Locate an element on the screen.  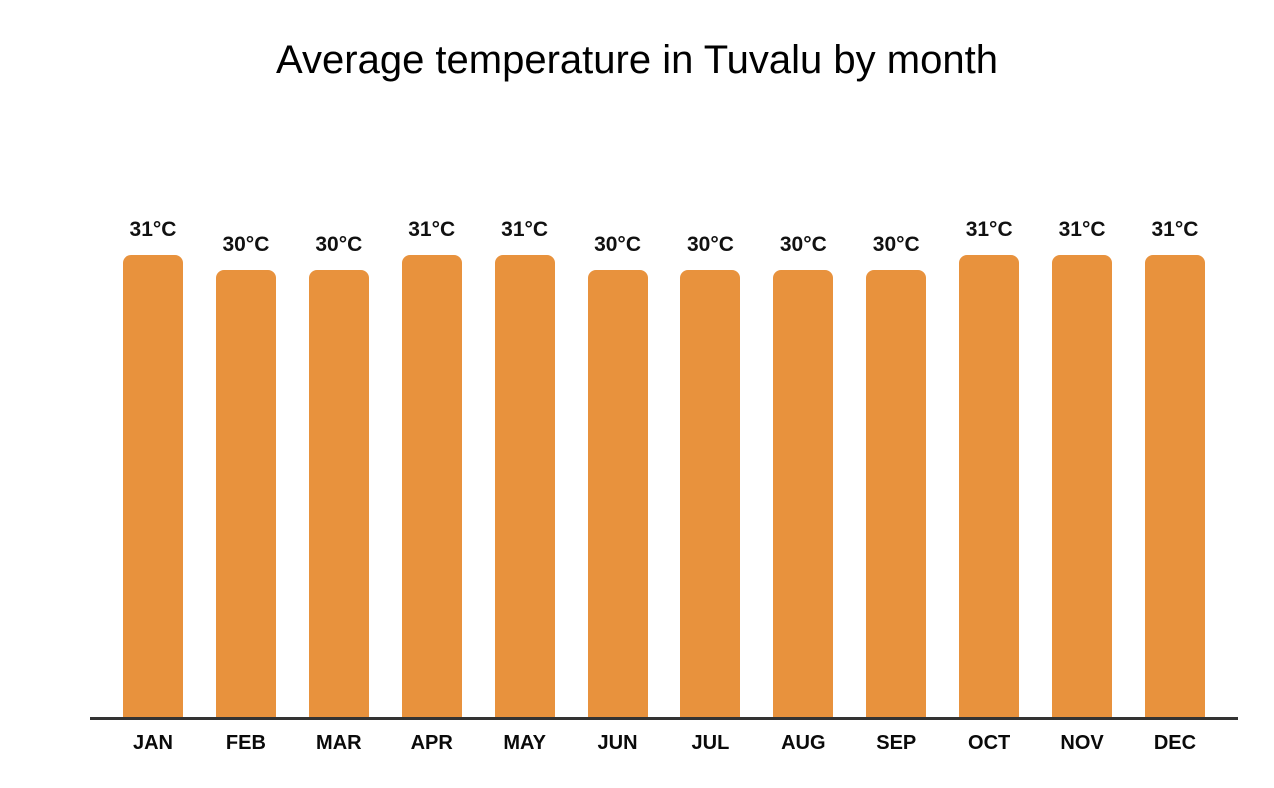
x-axis-label: MAR is located at coordinates (339, 743).